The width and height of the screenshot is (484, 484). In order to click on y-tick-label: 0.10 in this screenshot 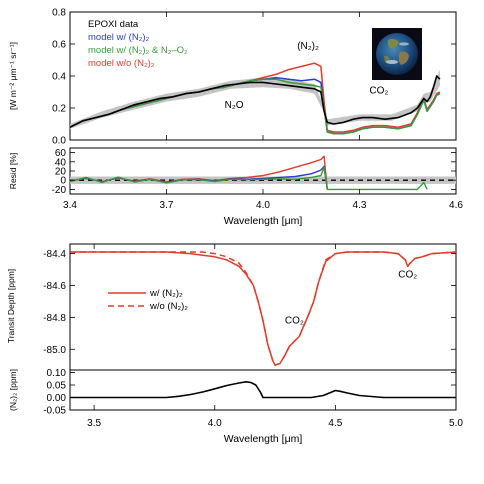, I will do `click(57, 373)`.